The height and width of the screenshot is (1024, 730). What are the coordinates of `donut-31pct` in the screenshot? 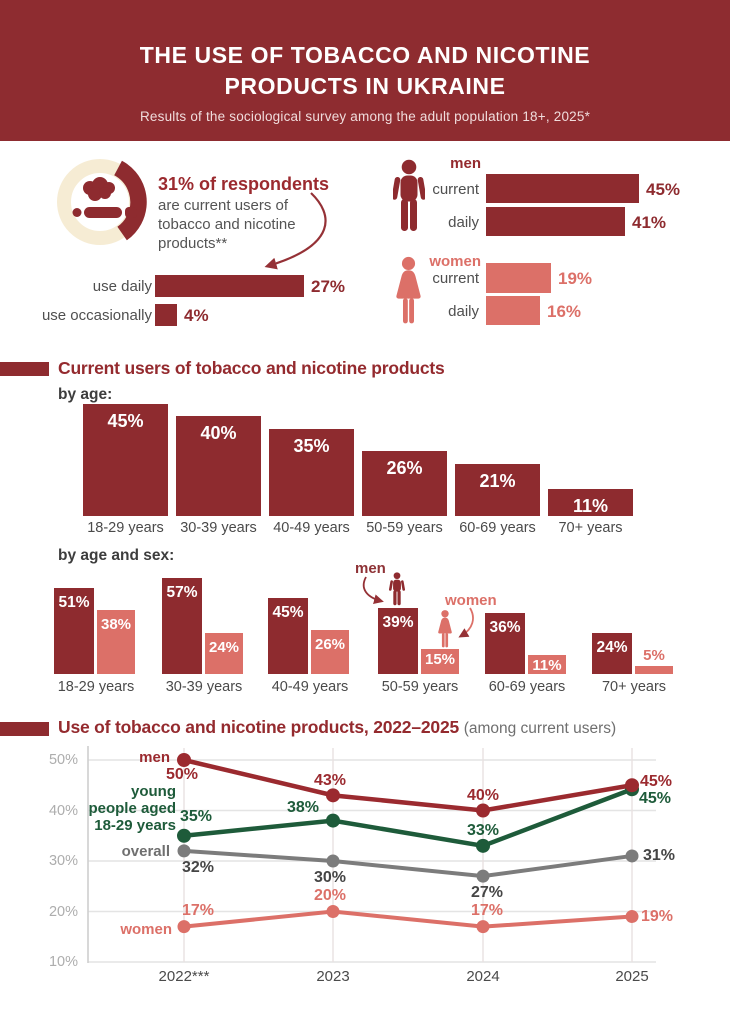 It's located at (100, 202).